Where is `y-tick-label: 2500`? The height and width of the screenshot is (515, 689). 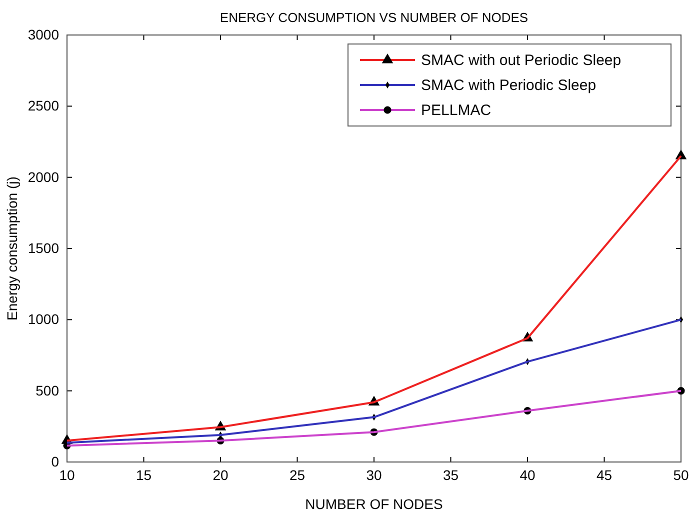
y-tick-label: 2500 is located at coordinates (44, 106).